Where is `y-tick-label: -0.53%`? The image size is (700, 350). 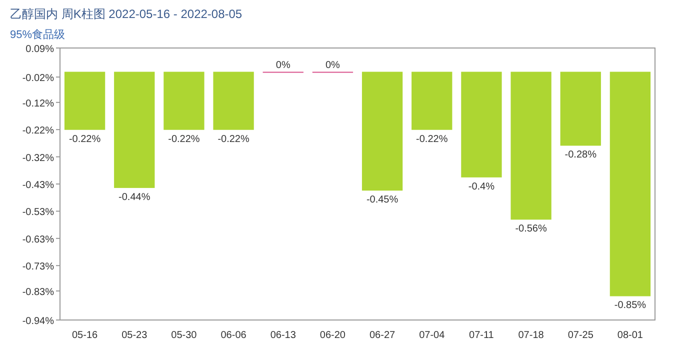
y-tick-label: -0.53% is located at coordinates (38, 212).